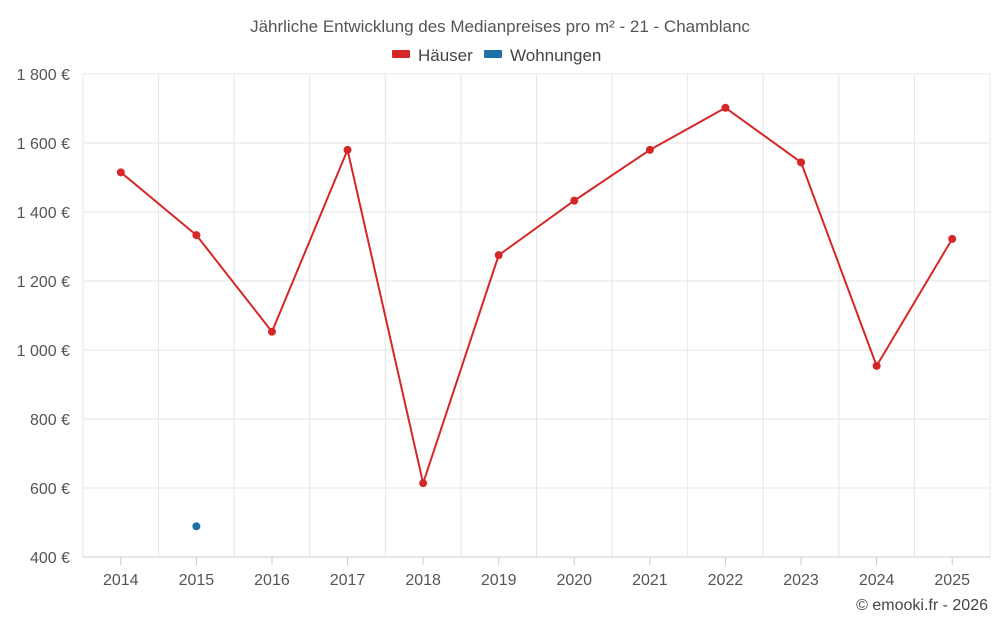 This screenshot has height=625, width=1000. I want to click on x-tick-label: 2019, so click(499, 580).